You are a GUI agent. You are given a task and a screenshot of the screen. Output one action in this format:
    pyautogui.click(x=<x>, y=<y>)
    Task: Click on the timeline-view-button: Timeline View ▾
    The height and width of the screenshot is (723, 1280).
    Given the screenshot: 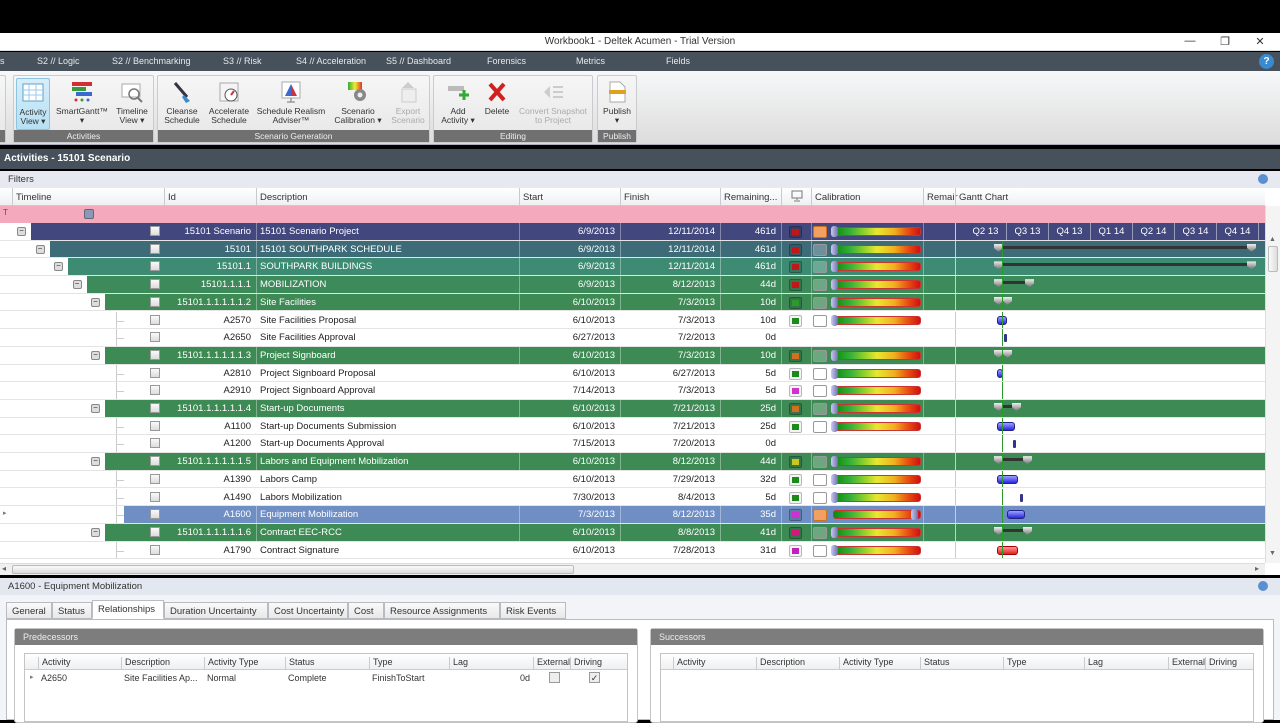 What is the action you would take?
    pyautogui.click(x=132, y=101)
    